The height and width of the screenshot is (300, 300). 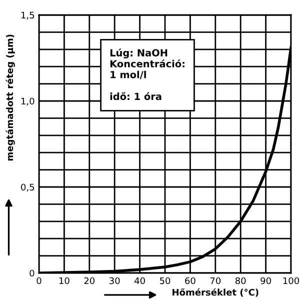 I want to click on x-tick-label: 30, so click(x=115, y=280).